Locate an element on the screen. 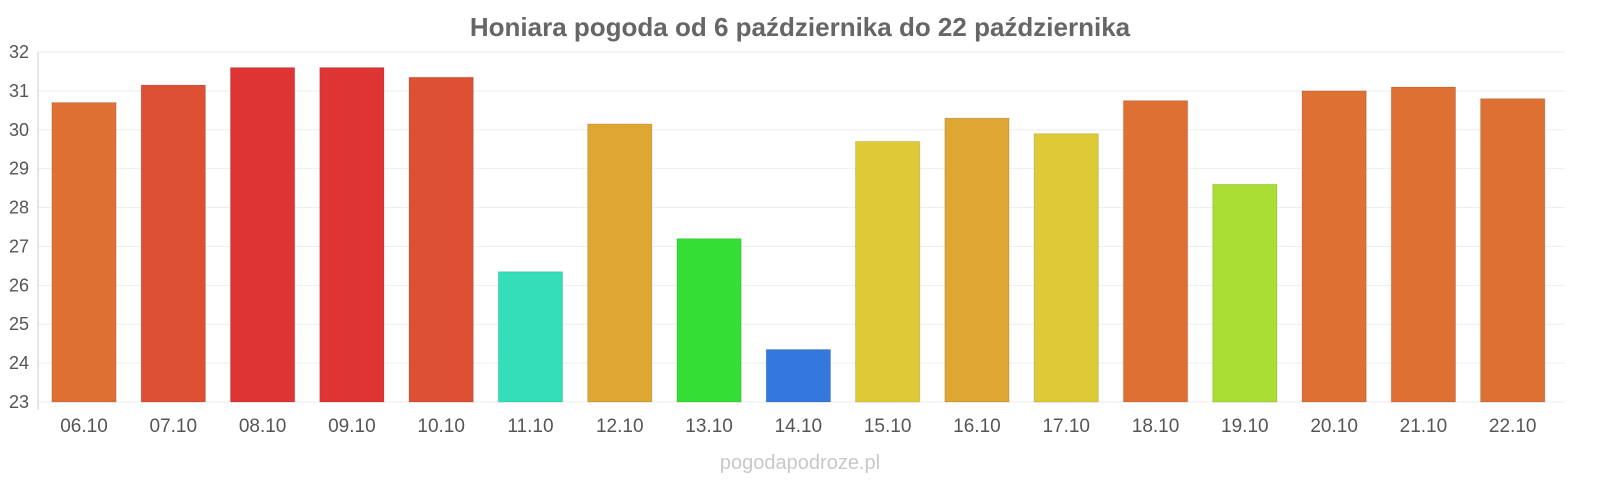 This screenshot has width=1600, height=480. y-tick-label: 31 is located at coordinates (19, 91).